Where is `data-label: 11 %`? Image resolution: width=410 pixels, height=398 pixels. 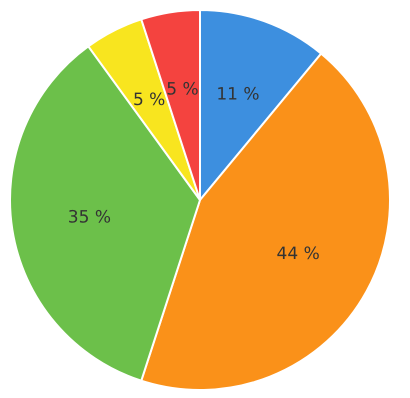 data-label: 11 % is located at coordinates (238, 94).